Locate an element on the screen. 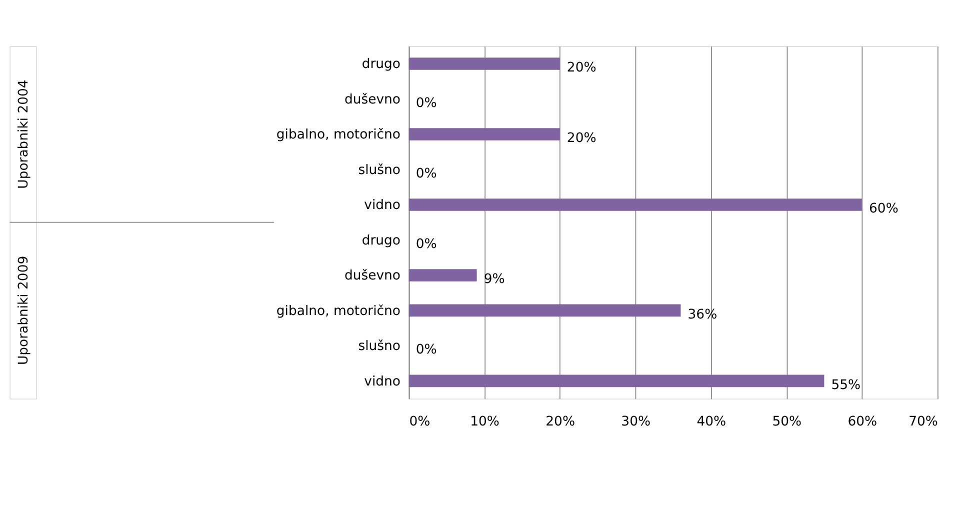 The image size is (956, 522). x-tick-label: 40% is located at coordinates (711, 422).